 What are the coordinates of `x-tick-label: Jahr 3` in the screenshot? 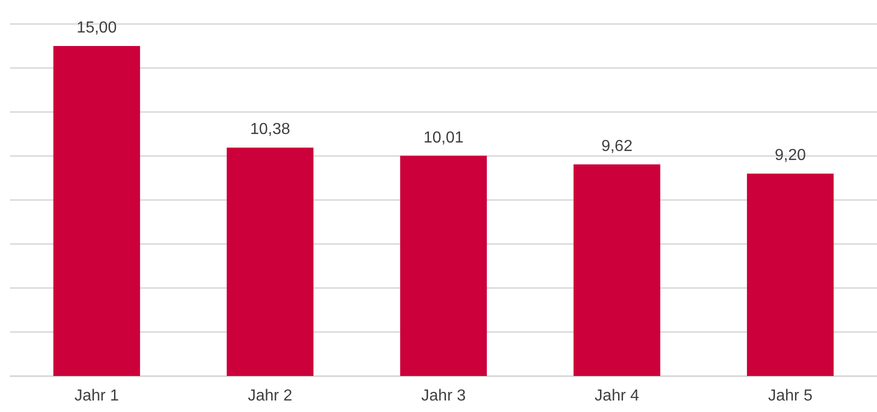 It's located at (443, 396).